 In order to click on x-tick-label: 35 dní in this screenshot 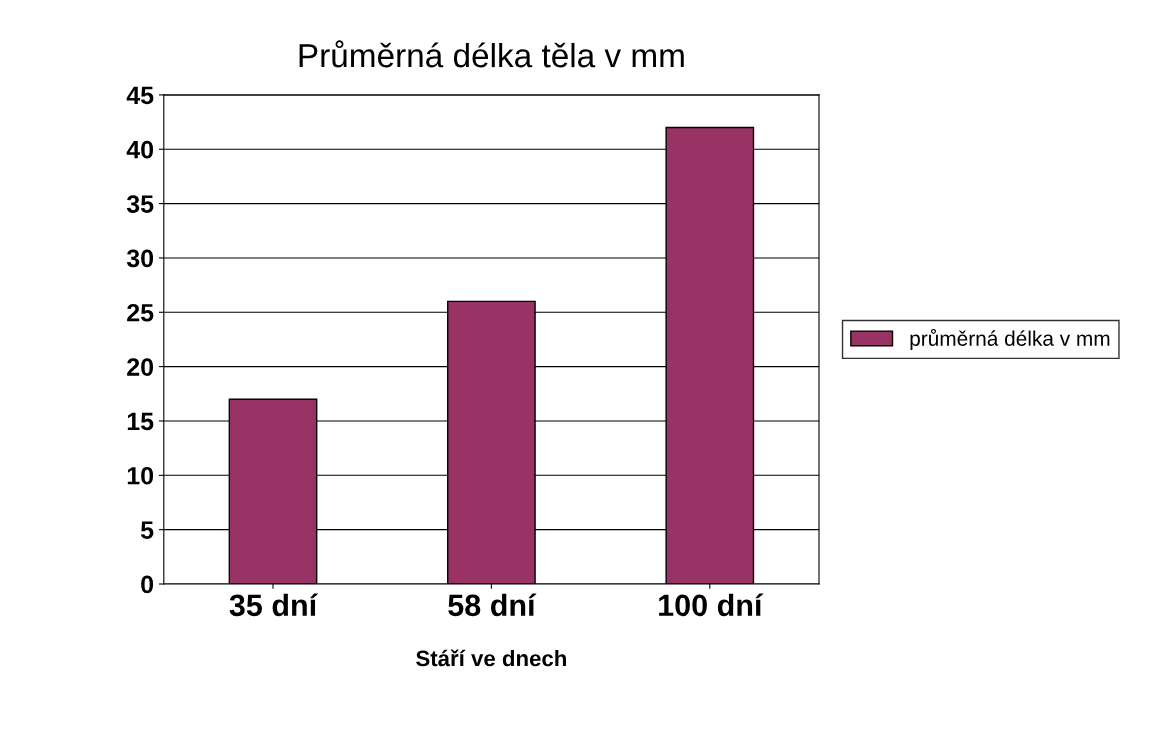, I will do `click(273, 605)`.